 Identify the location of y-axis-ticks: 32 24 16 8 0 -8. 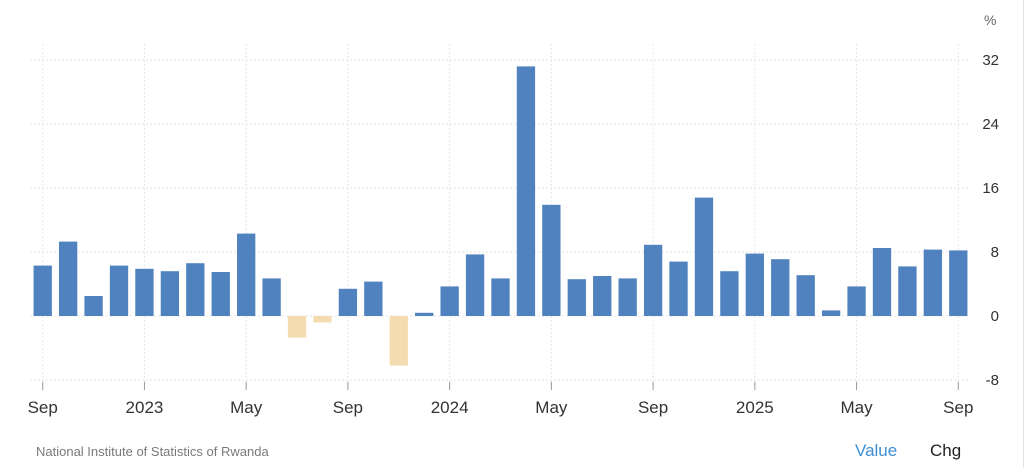
(990, 220).